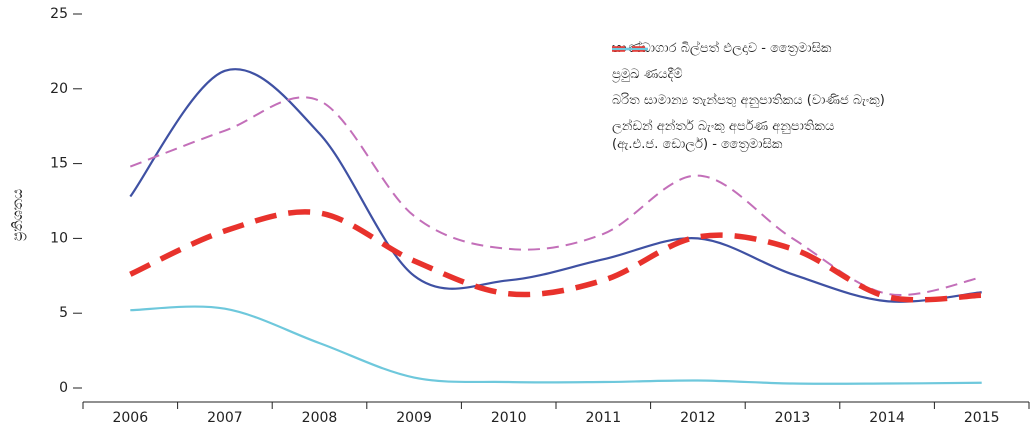 The width and height of the screenshot is (1030, 431). Describe the element at coordinates (59, 89) in the screenshot. I see `y-tick-label: 20` at that location.